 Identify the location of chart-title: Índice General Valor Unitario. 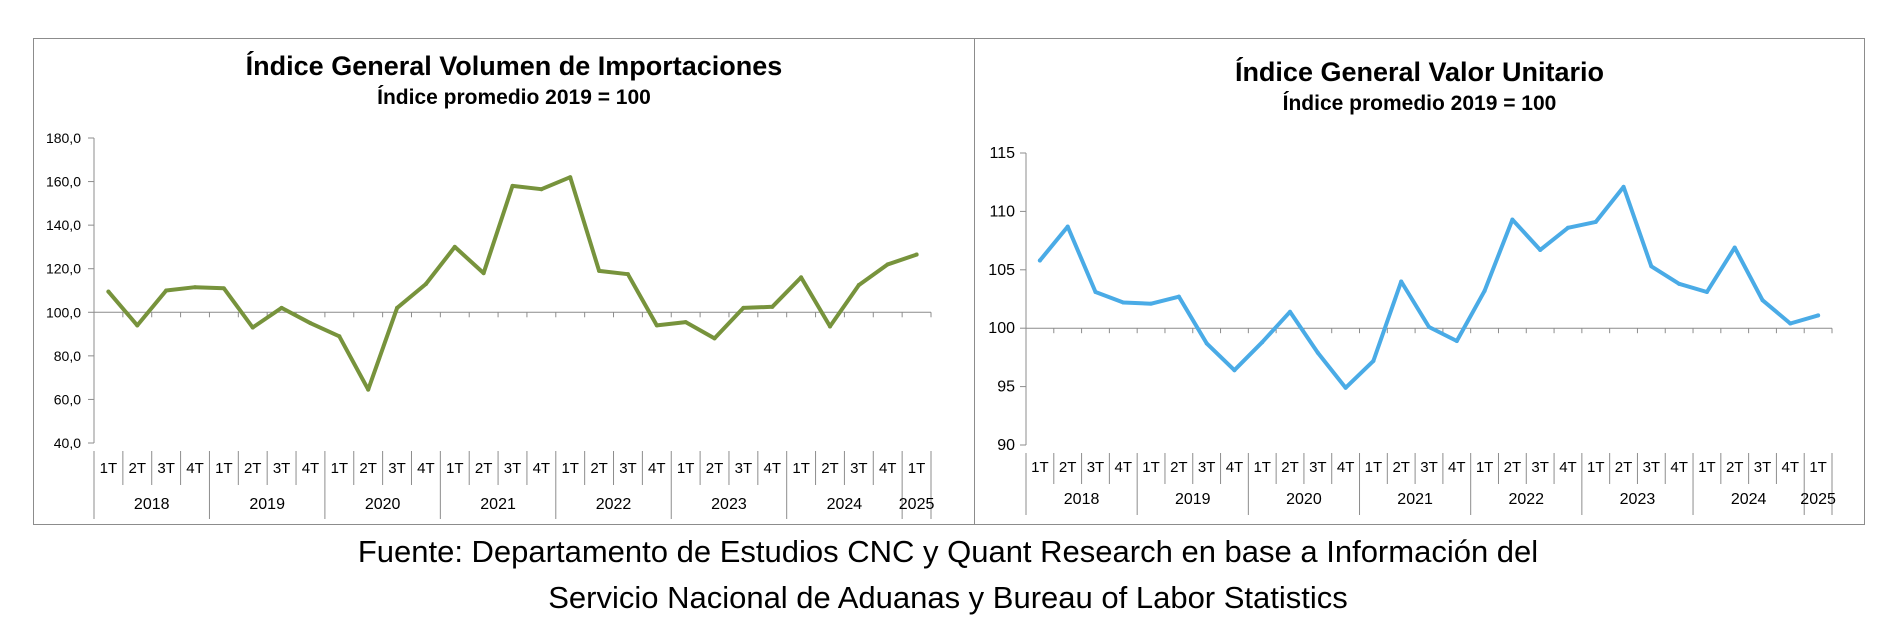
(1419, 72).